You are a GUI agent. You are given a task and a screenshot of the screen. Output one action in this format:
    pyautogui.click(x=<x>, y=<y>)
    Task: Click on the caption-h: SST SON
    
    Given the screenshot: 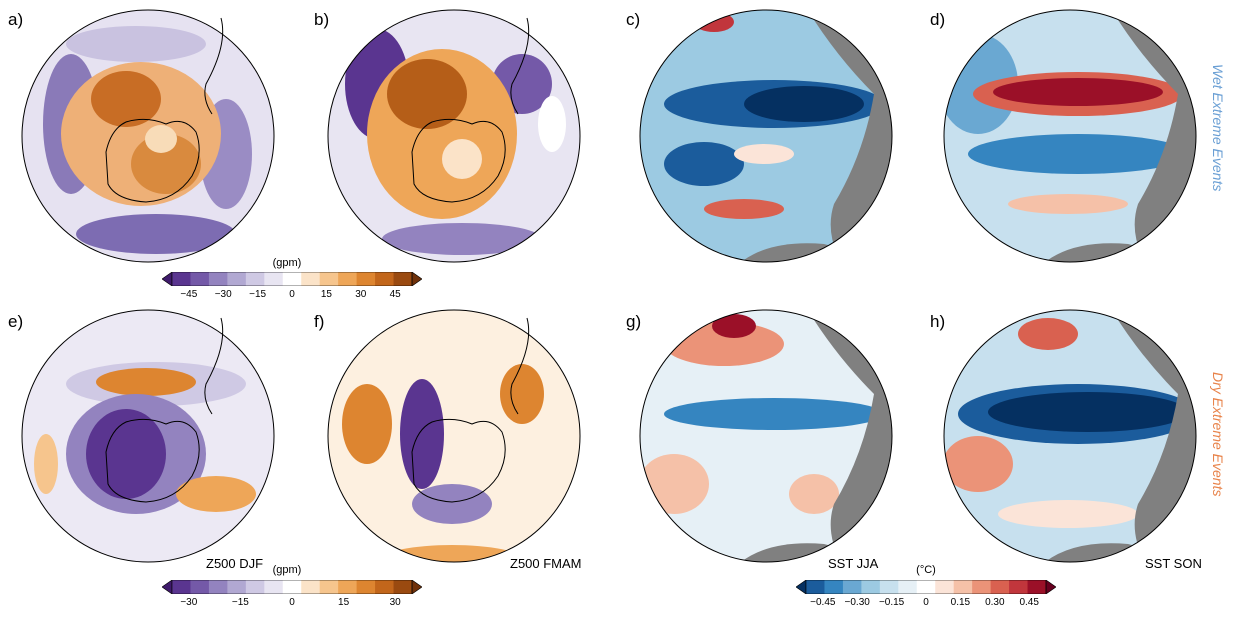 What is the action you would take?
    pyautogui.click(x=1173, y=563)
    